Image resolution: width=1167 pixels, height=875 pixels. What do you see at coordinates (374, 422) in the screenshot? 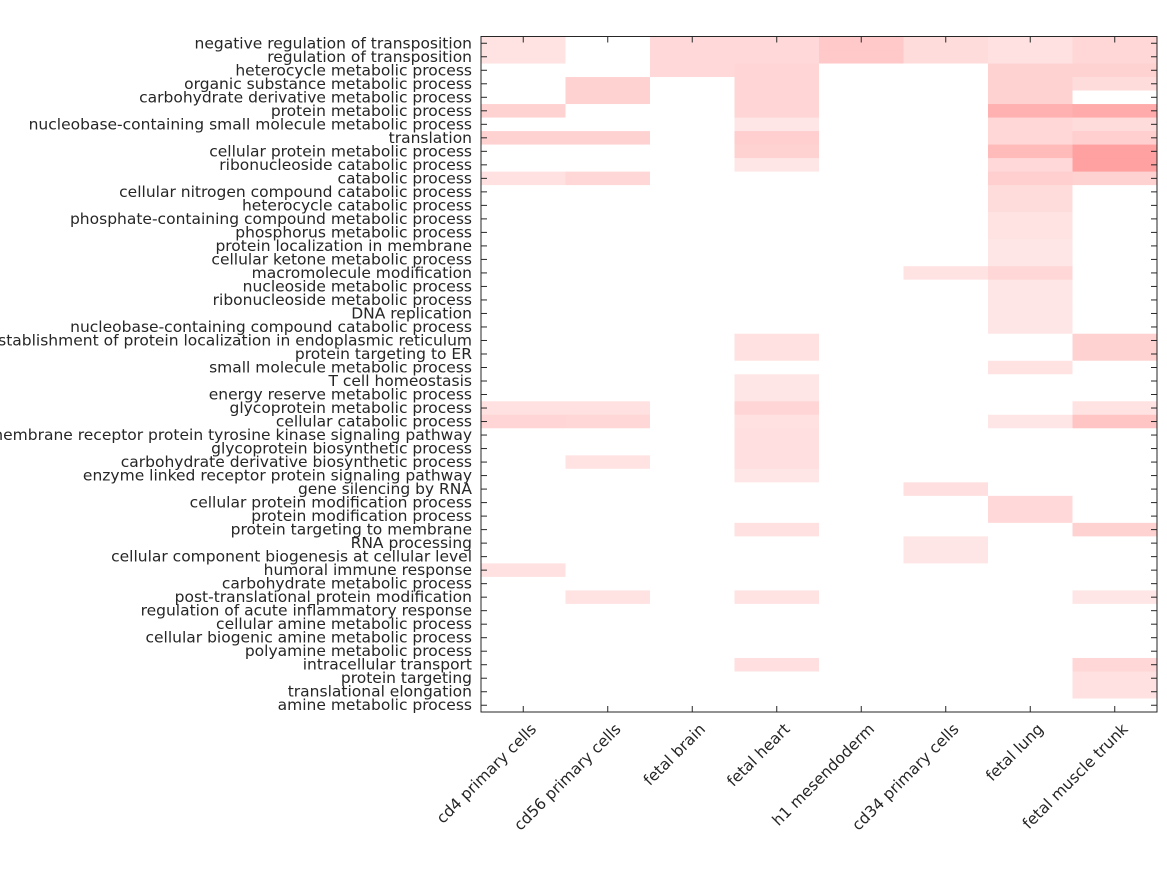
I see `row-label: cellular catabolic process` at bounding box center [374, 422].